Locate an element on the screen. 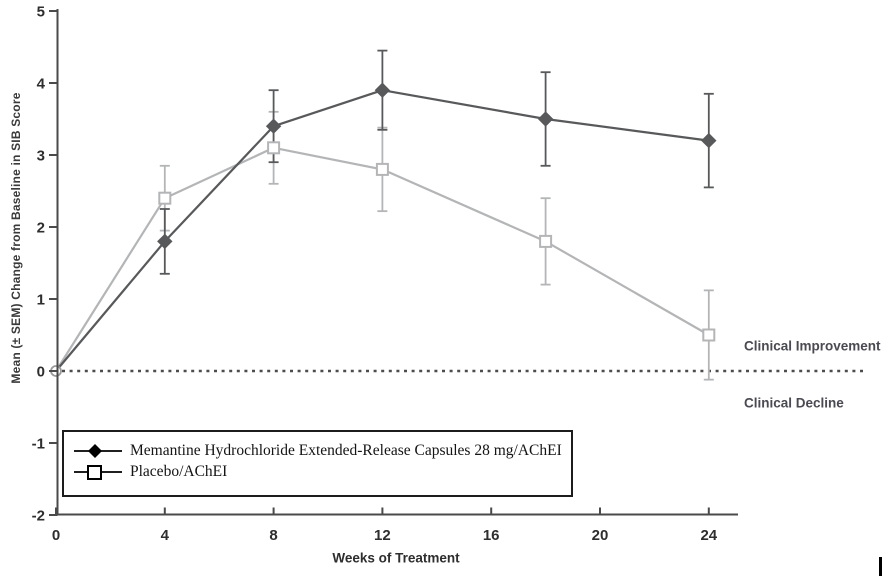  y-tick-label: 0 is located at coordinates (41, 372).